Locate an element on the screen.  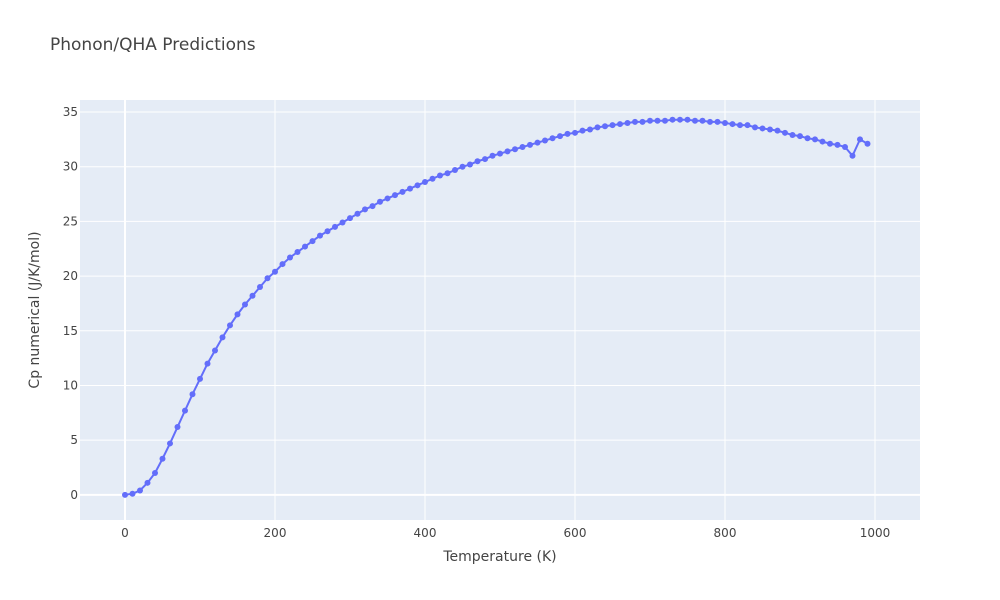
y-tick-label: 15 is located at coordinates (70, 331).